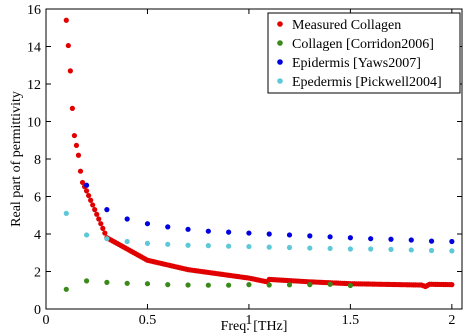  Describe the element at coordinates (248, 320) in the screenshot. I see `x-tick-label: 1` at that location.